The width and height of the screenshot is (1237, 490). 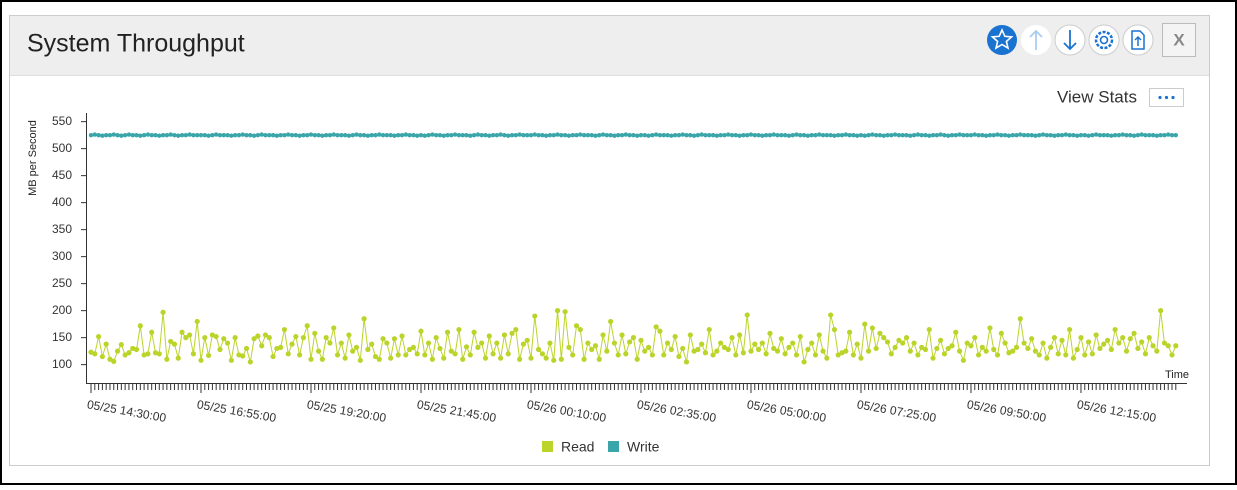 I want to click on move-up-button, so click(x=1036, y=40).